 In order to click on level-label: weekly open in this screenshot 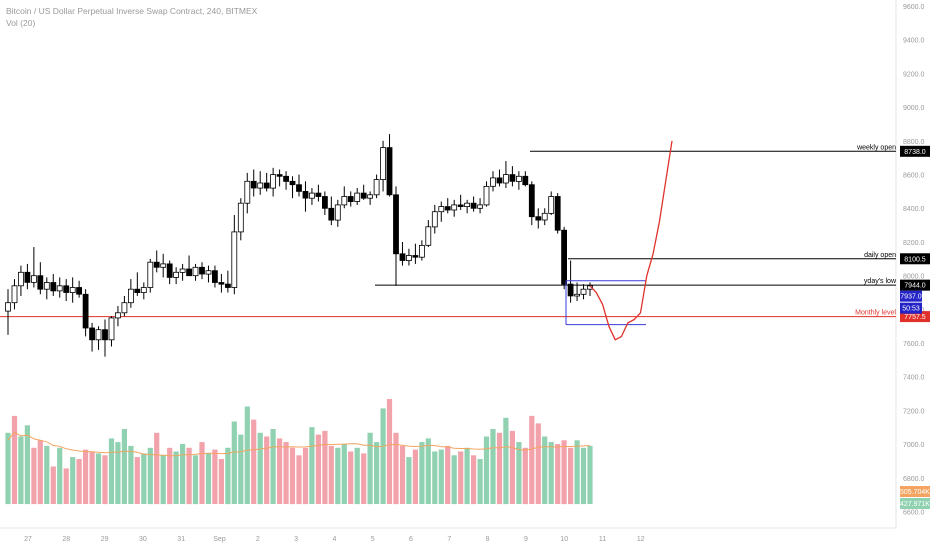, I will do `click(876, 147)`.